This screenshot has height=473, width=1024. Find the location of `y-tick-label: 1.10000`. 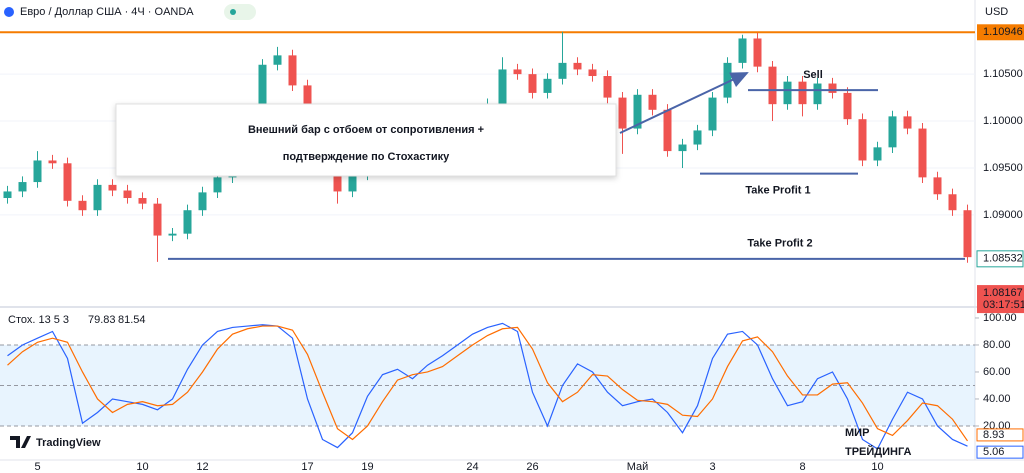

y-tick-label: 1.10000 is located at coordinates (1003, 121).